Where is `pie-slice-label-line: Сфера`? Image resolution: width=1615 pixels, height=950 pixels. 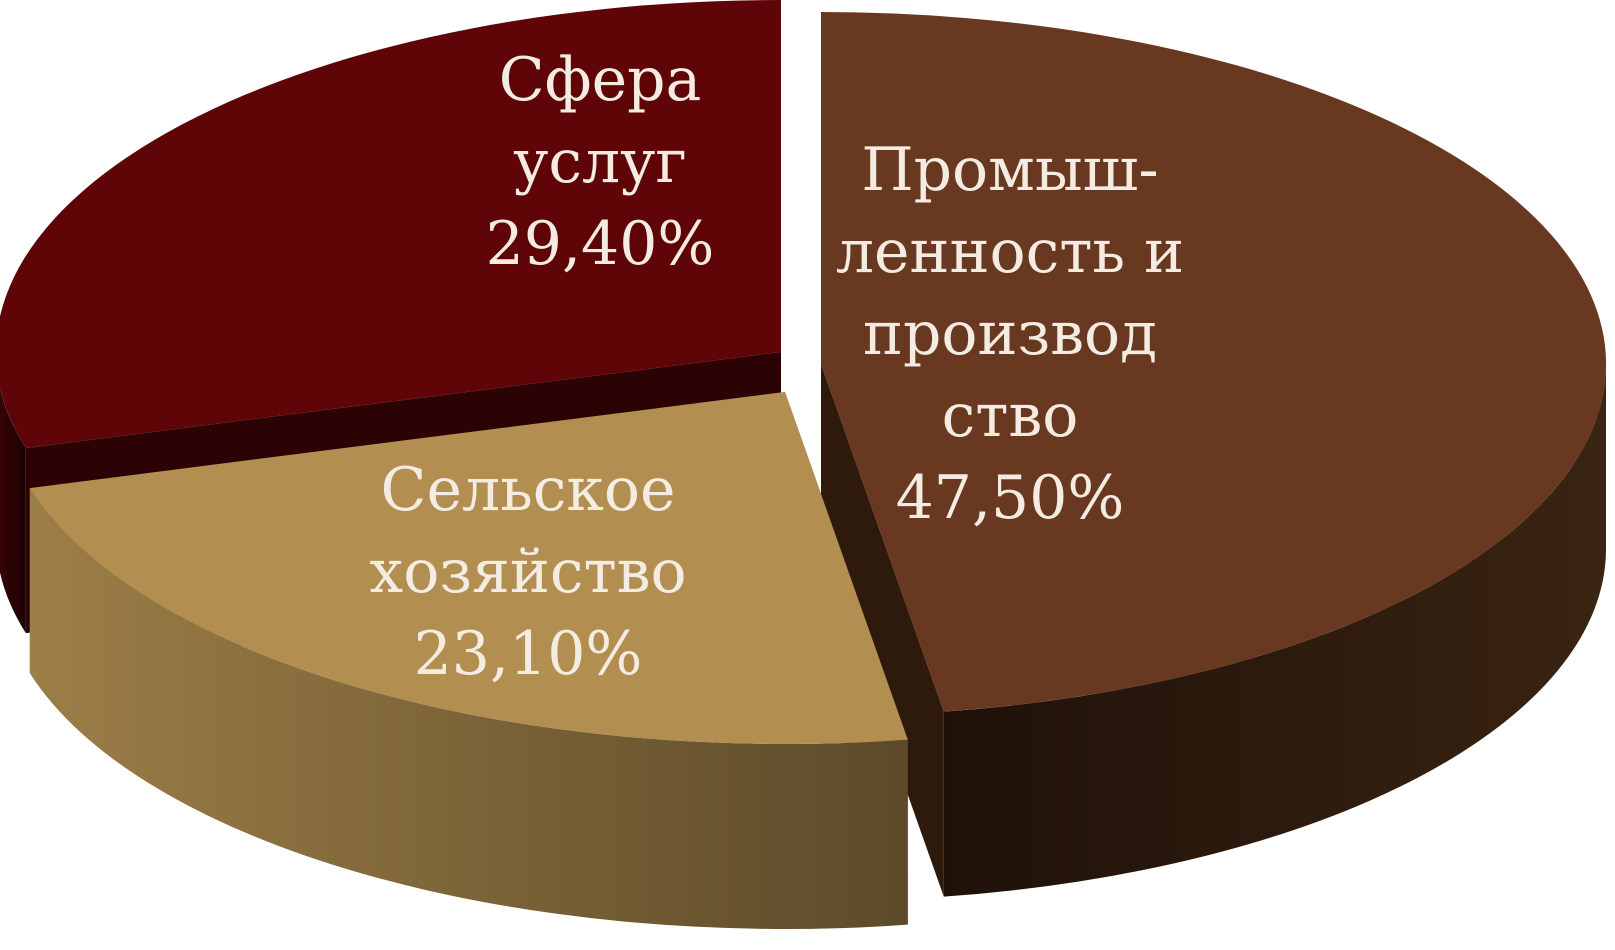 pie-slice-label-line: Сфера is located at coordinates (600, 80).